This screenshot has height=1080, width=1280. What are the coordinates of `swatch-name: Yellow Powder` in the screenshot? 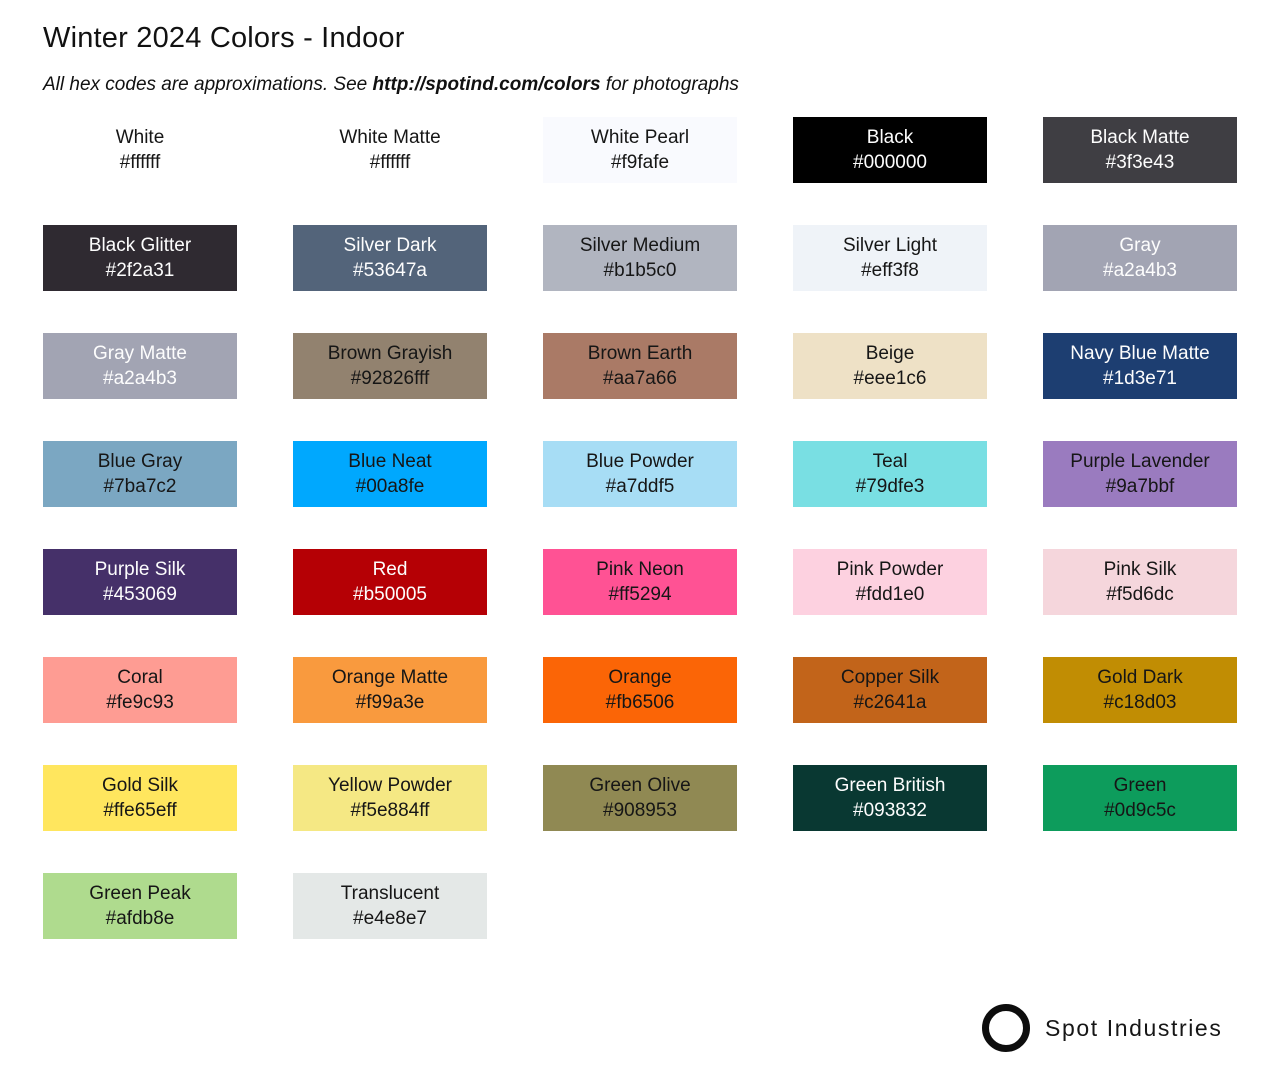 It's located at (390, 785).